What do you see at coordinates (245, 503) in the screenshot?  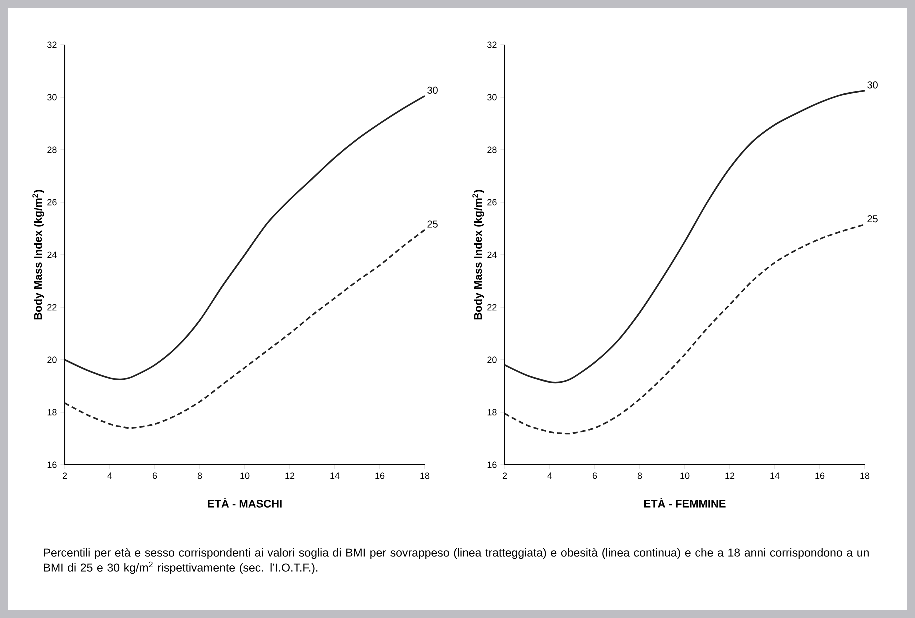 I see `x-axis-title: ETÀ - MASCHI` at bounding box center [245, 503].